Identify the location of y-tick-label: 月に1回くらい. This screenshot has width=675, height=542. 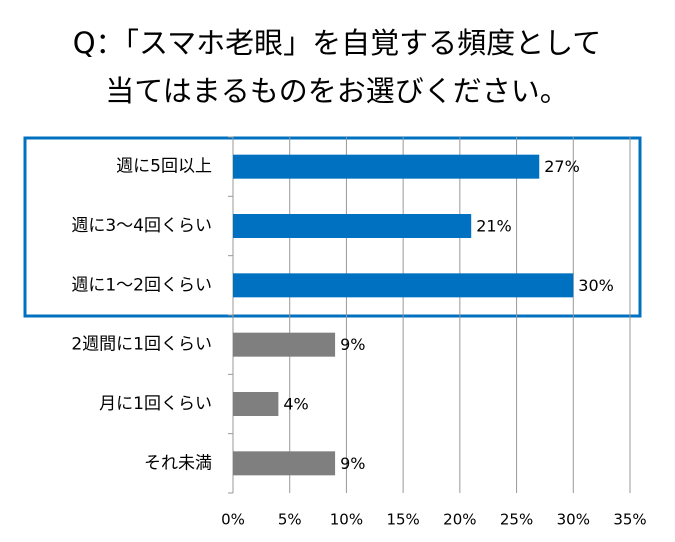
(155, 404).